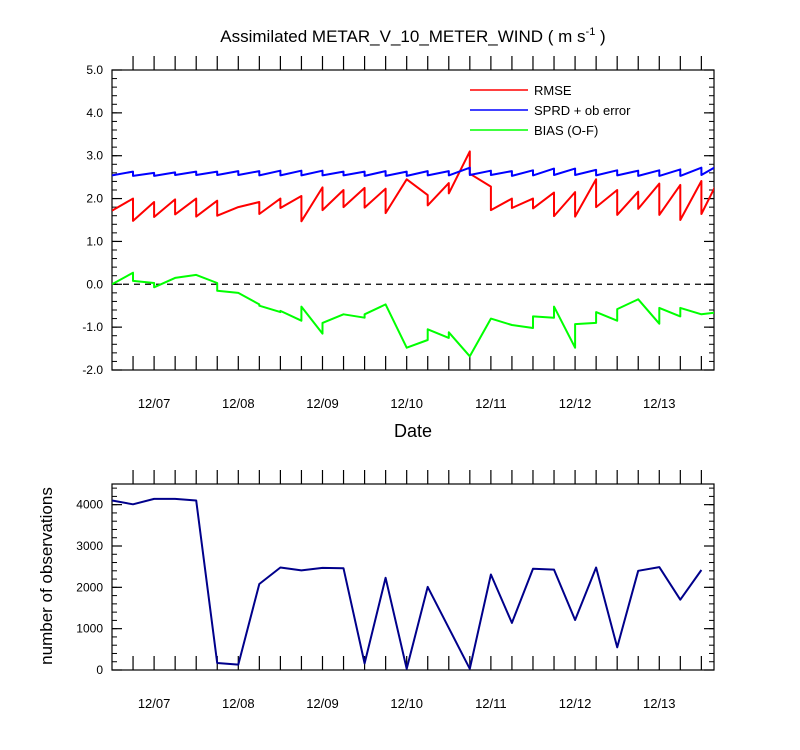 Image resolution: width=800 pixels, height=750 pixels. Describe the element at coordinates (46, 576) in the screenshot. I see `y-axis-label: number of observations` at that location.